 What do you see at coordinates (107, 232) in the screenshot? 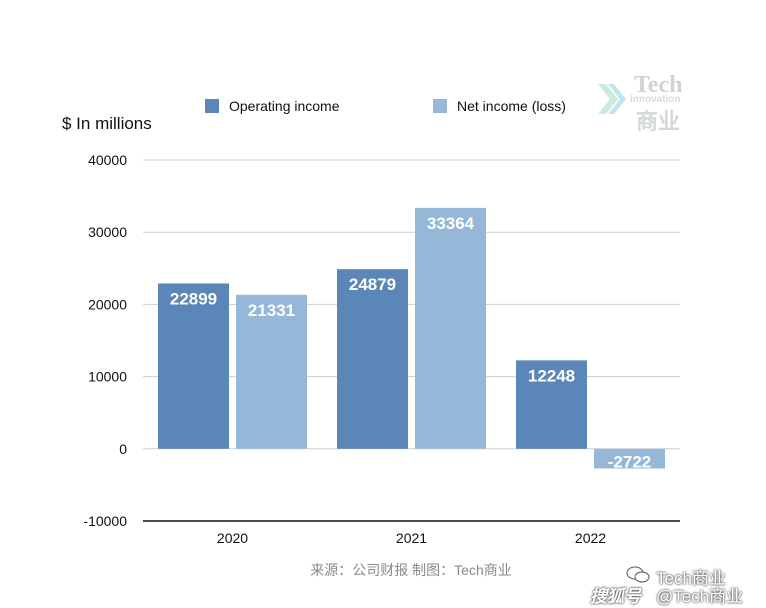
I see `y-tick-label: 30000` at bounding box center [107, 232].